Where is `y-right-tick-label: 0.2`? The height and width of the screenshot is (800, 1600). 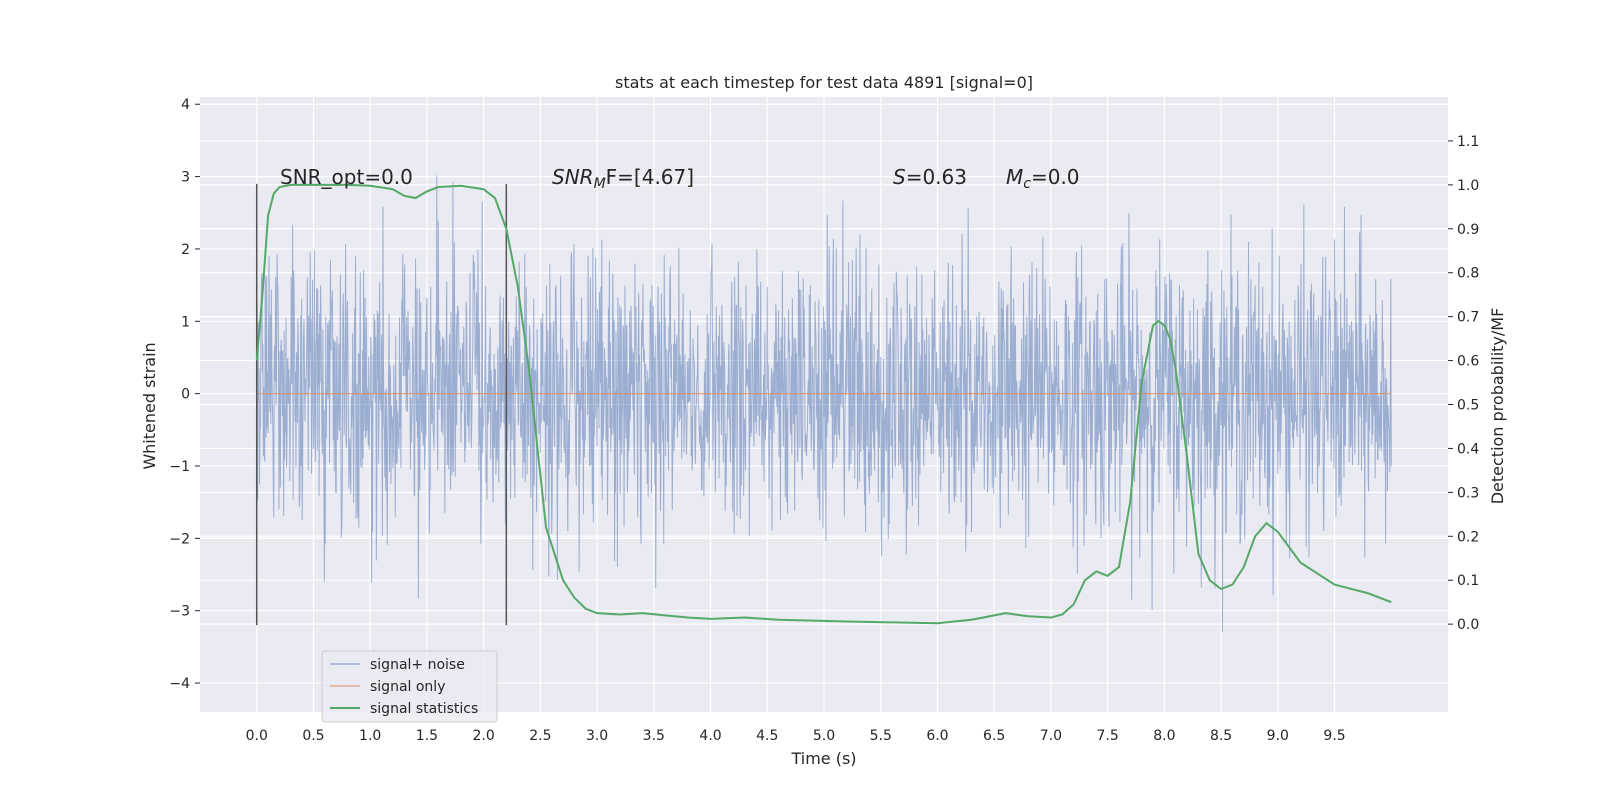 y-right-tick-label: 0.2 is located at coordinates (1468, 537).